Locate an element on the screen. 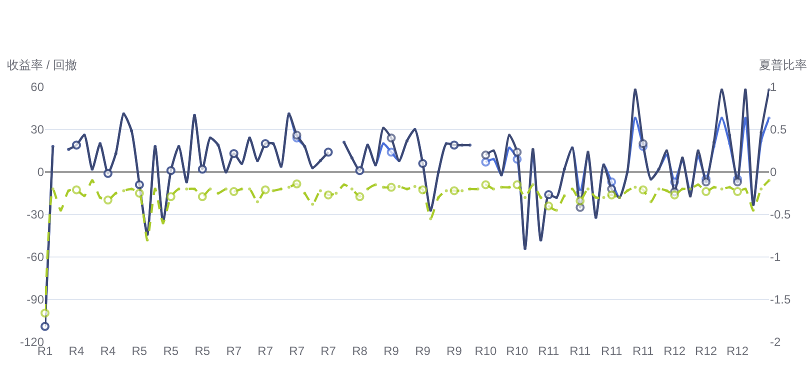  y2-tick-label: -2 is located at coordinates (775, 342).